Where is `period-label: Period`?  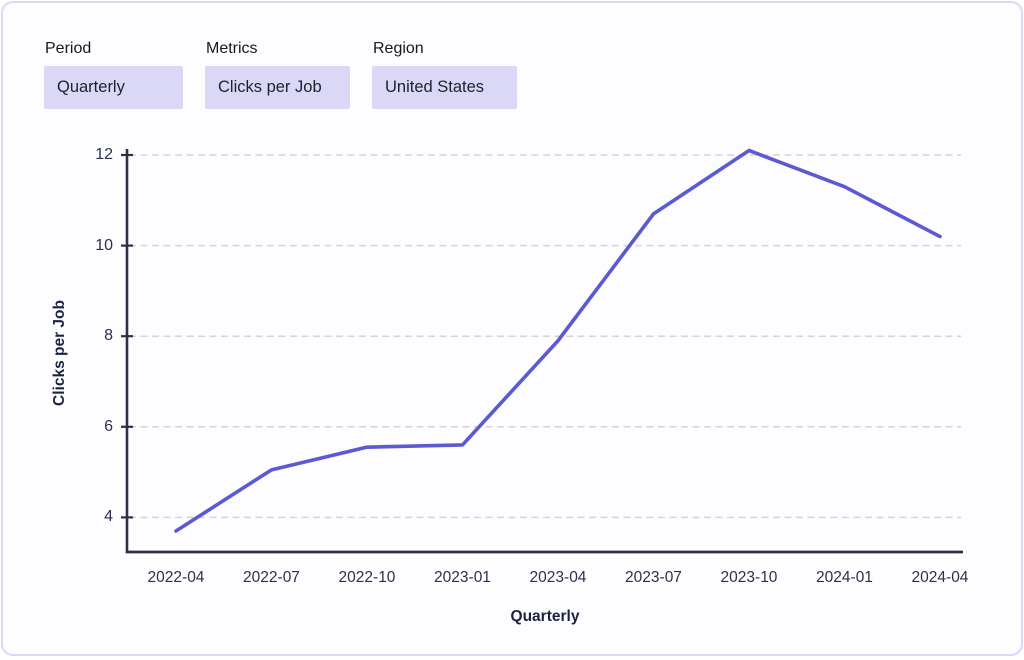
period-label: Period is located at coordinates (68, 48).